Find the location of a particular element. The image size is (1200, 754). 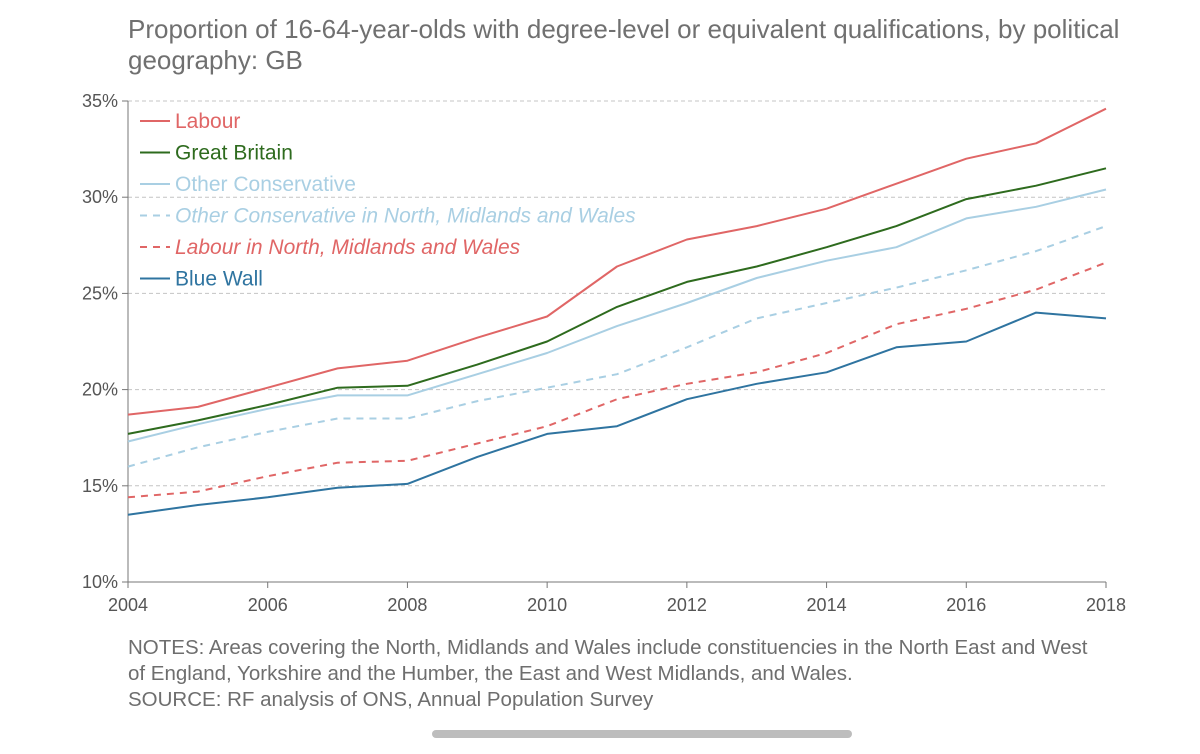

legend-label: Blue Wall is located at coordinates (219, 279).